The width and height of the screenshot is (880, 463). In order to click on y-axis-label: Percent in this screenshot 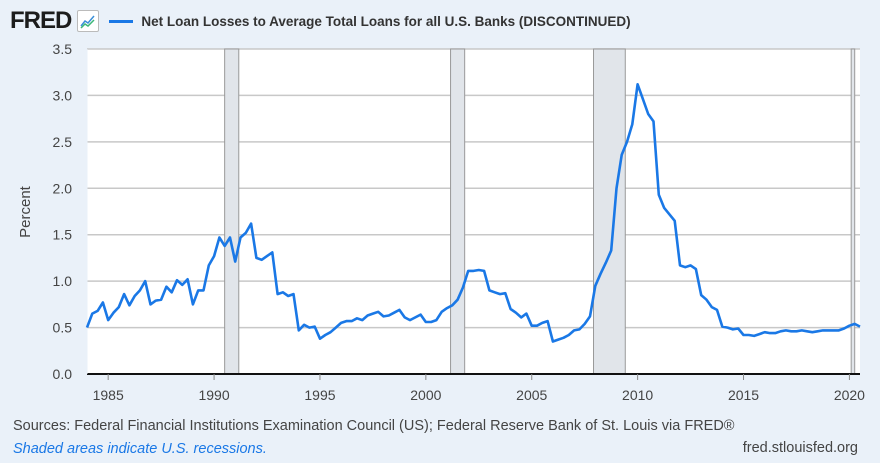, I will do `click(25, 211)`.